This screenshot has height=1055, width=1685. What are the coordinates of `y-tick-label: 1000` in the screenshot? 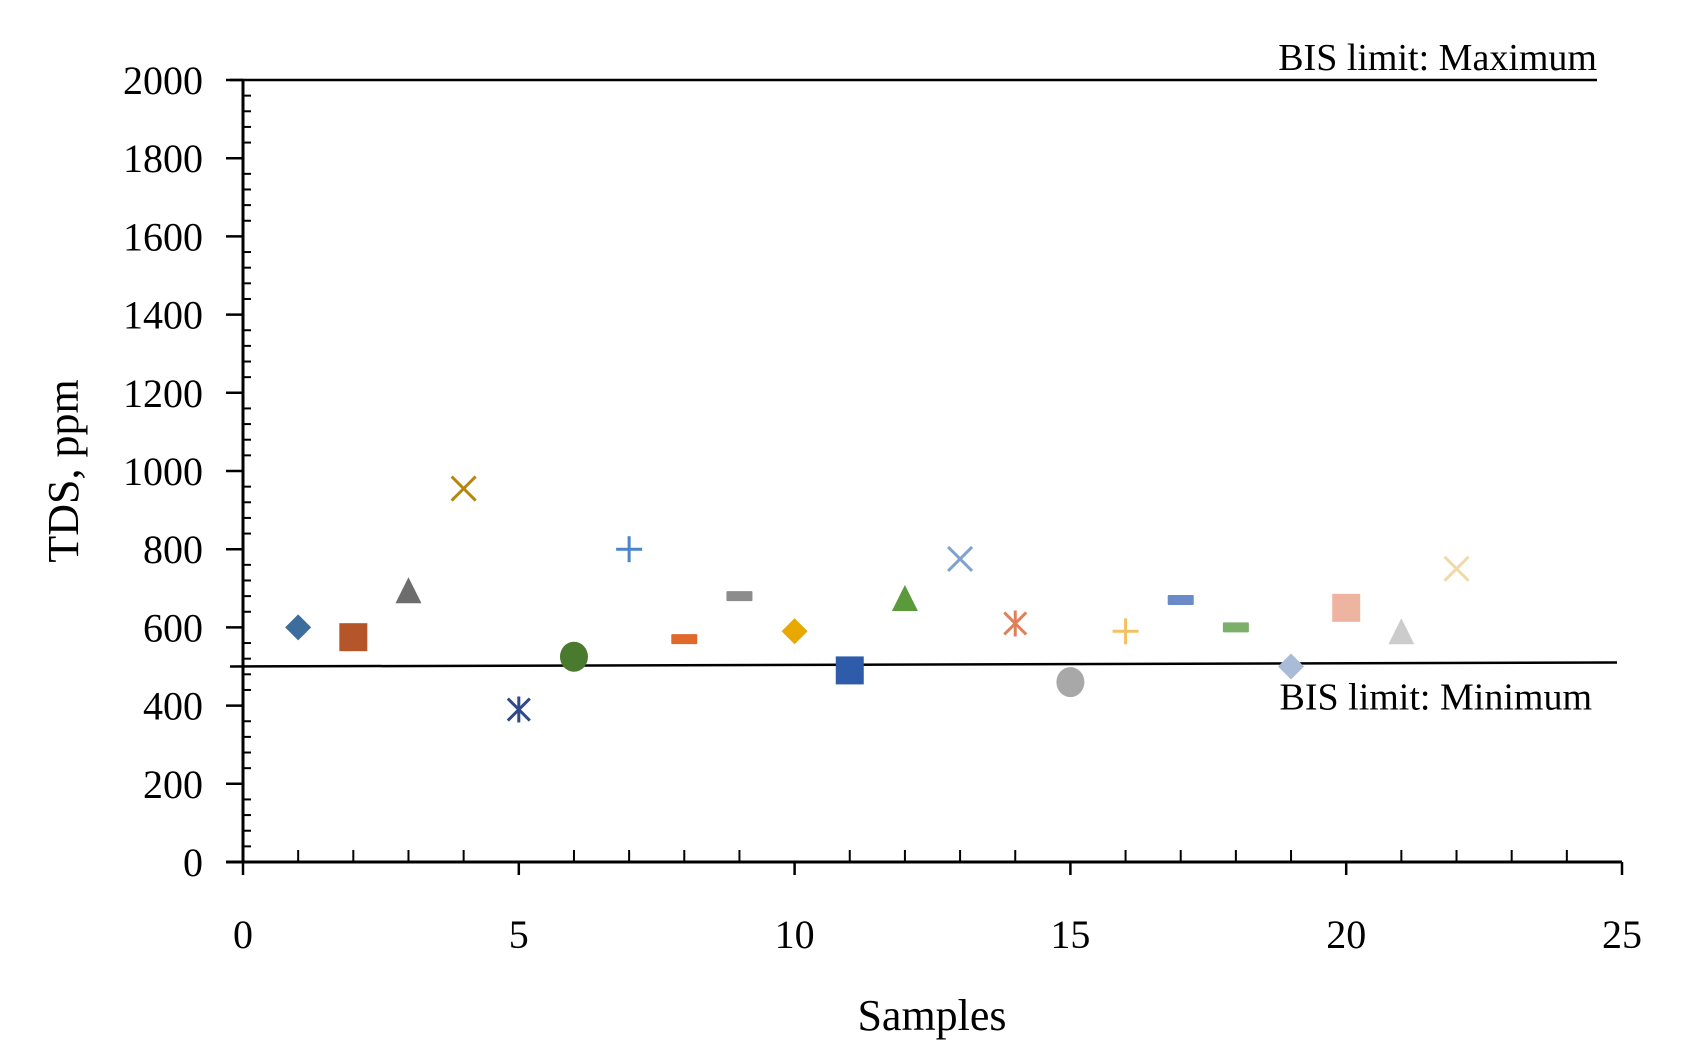 It's located at (163, 471).